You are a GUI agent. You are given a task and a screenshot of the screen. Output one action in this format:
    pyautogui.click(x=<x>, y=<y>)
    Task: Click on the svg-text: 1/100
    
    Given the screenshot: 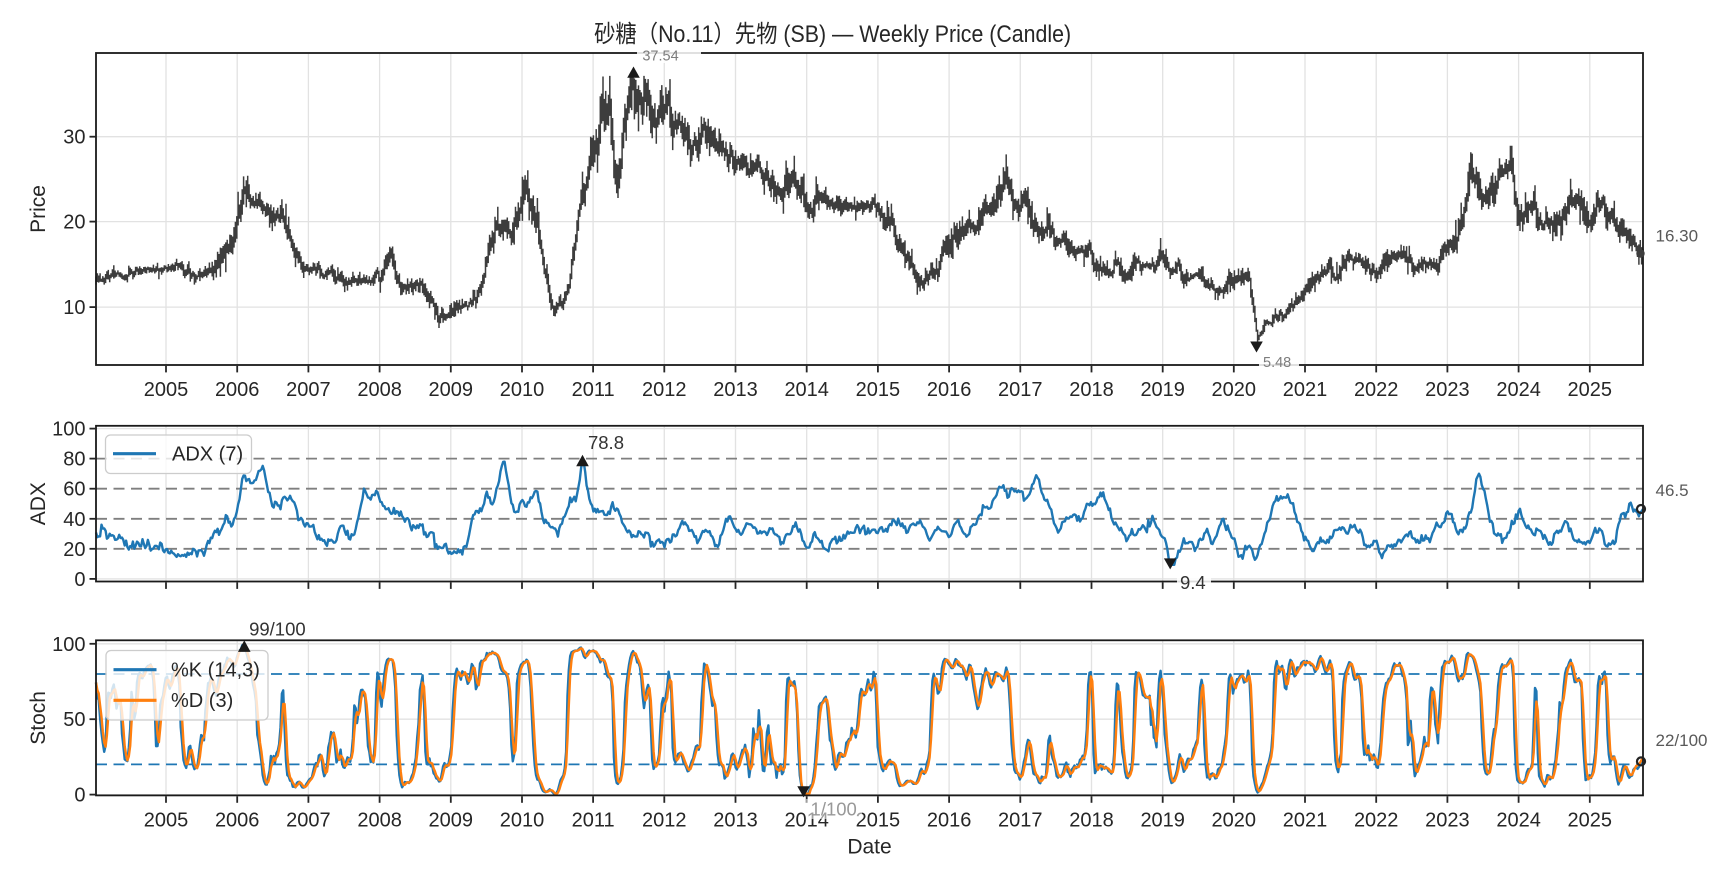 What is the action you would take?
    pyautogui.click(x=834, y=809)
    